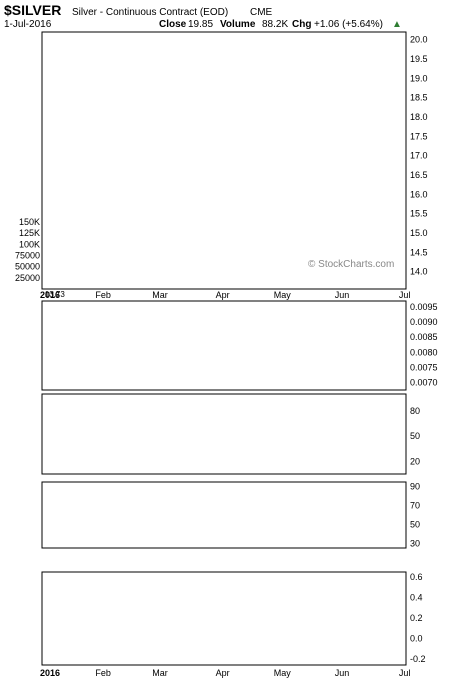 The height and width of the screenshot is (690, 464). What do you see at coordinates (415, 461) in the screenshot?
I see `ytick-stochastic-2: 20` at bounding box center [415, 461].